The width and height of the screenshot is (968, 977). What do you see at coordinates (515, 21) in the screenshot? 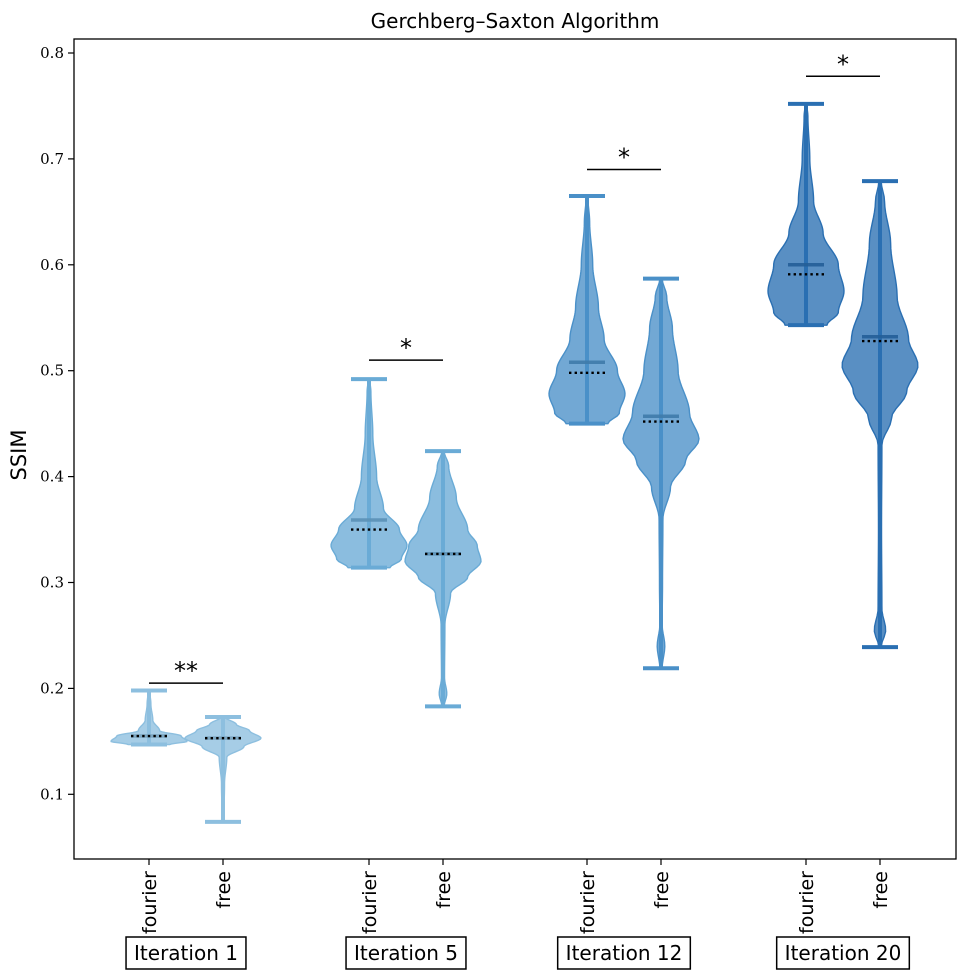
I see `chart-title: Gerchberg–Saxton Algorithm` at bounding box center [515, 21].